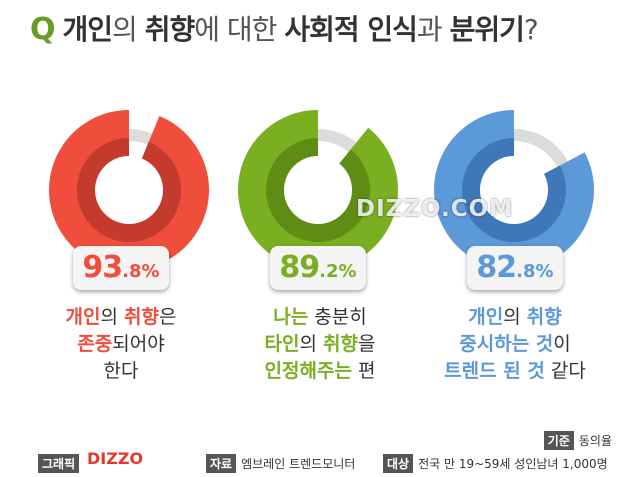 Image resolution: width=640 pixels, height=477 pixels. I want to click on description-line: 중시하는 것이, so click(515, 344).